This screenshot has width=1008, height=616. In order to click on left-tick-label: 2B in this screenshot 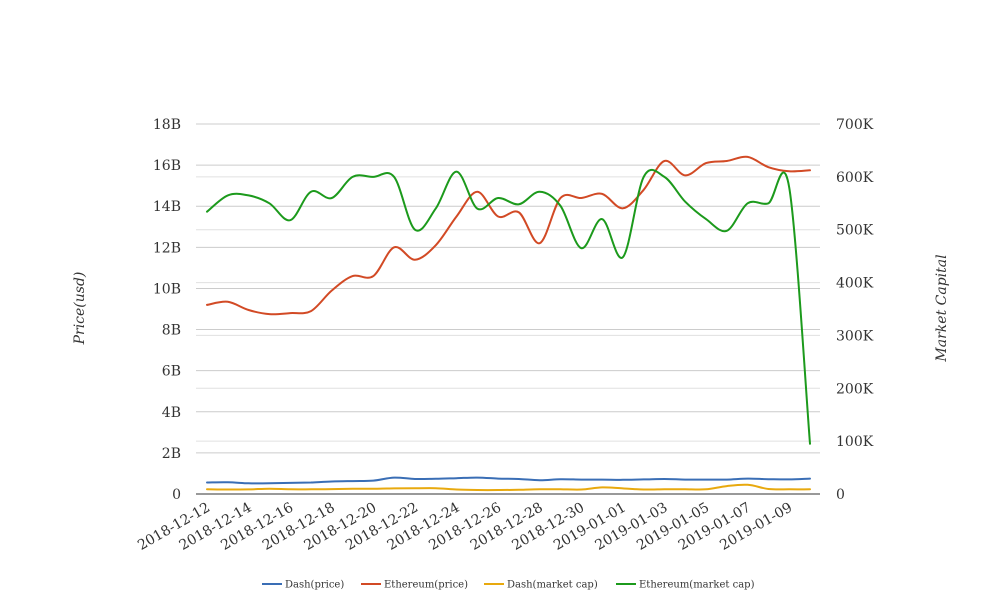, I will do `click(171, 454)`.